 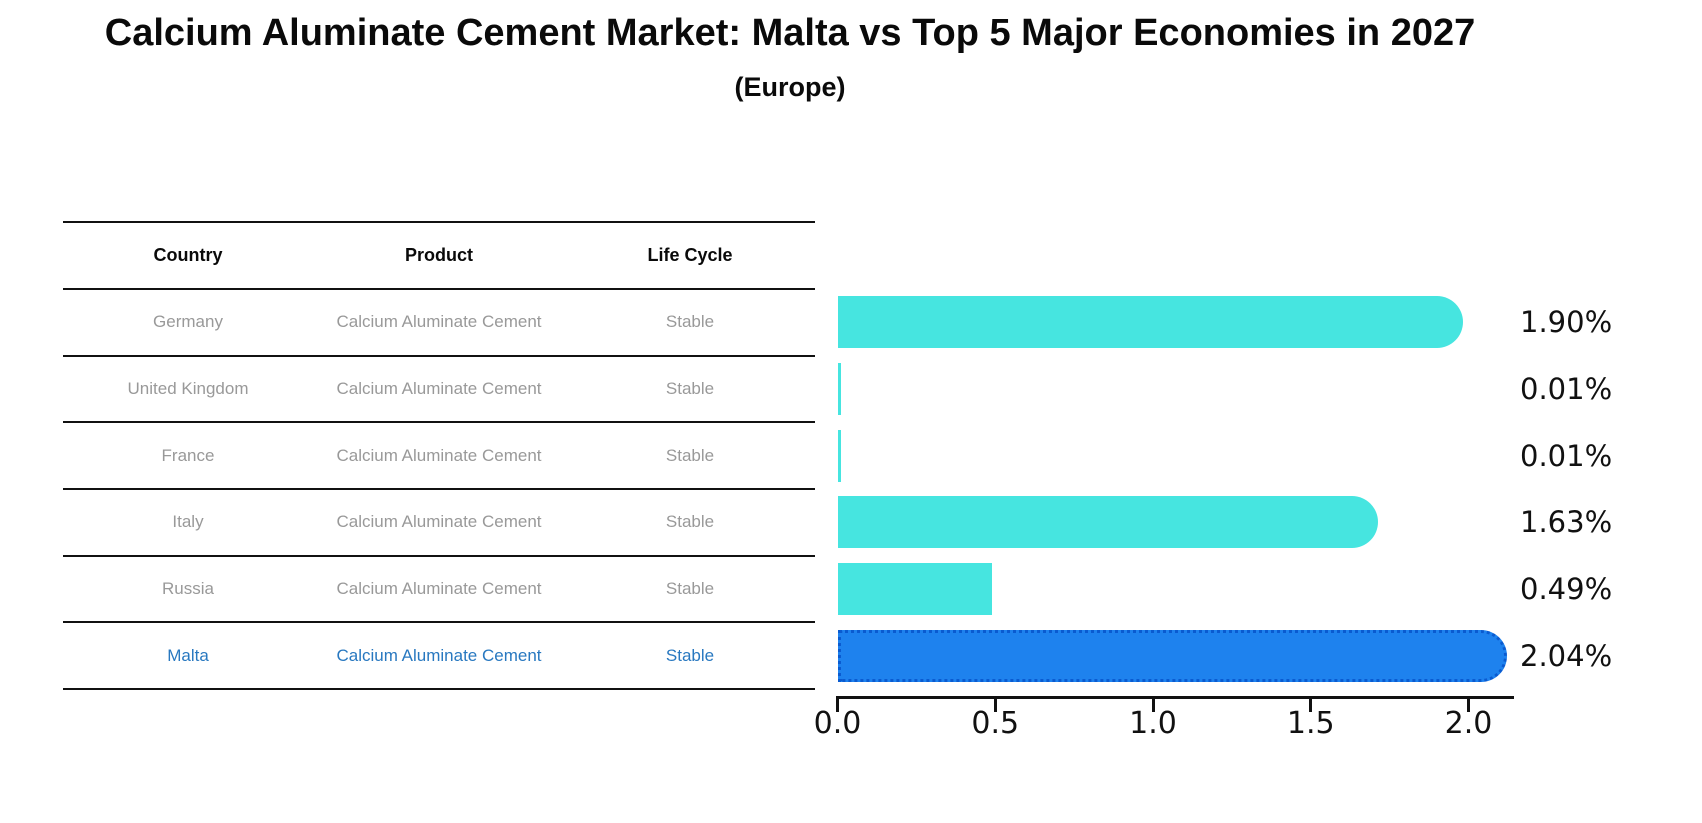 I want to click on cell-country: Germany, so click(x=188, y=322).